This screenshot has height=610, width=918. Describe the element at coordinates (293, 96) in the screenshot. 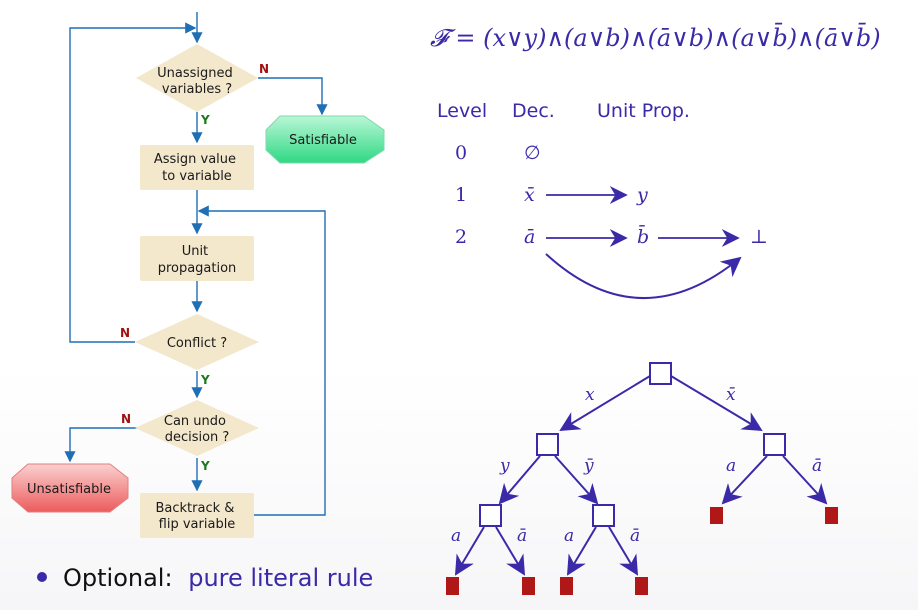

I see `unassigned-no-arrow` at that location.